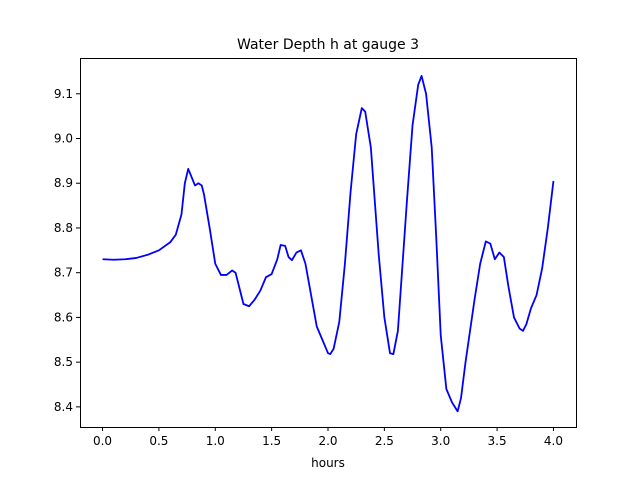  What do you see at coordinates (328, 45) in the screenshot?
I see `chart-title: Water Depth h at gauge 3` at bounding box center [328, 45].